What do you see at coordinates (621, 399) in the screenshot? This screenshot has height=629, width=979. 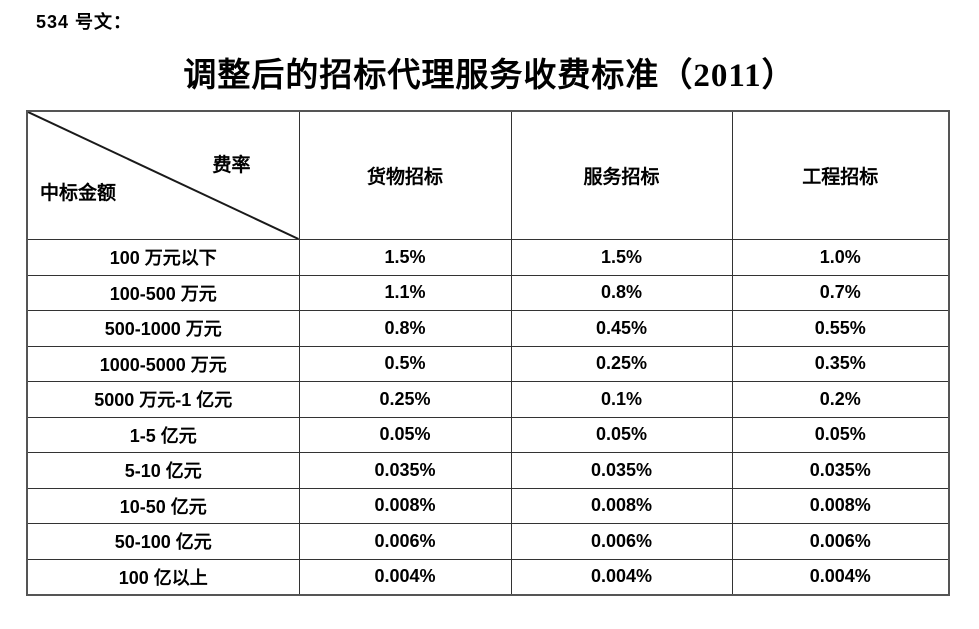 I see `rate-cell: 0.1%` at bounding box center [621, 399].